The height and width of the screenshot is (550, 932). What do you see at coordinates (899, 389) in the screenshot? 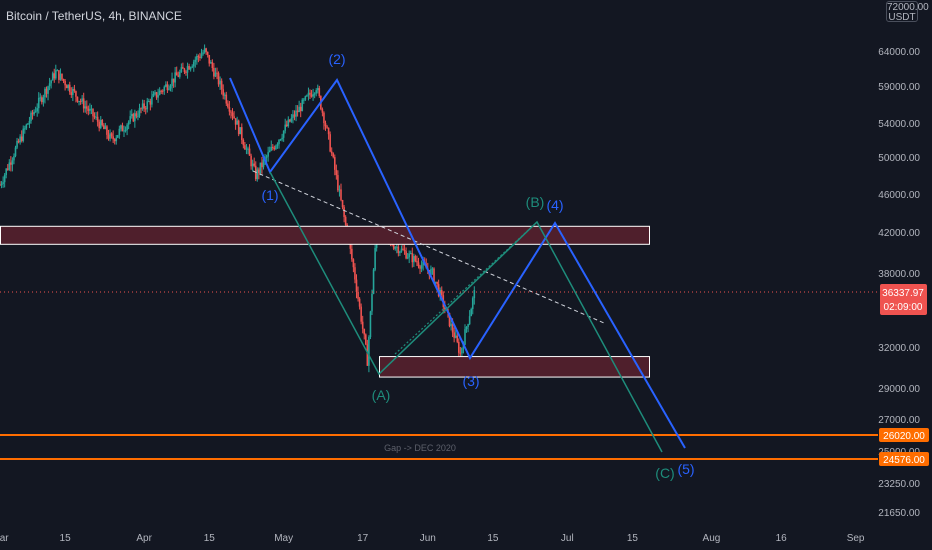
I see `price-tick: 29000.00` at bounding box center [899, 389].